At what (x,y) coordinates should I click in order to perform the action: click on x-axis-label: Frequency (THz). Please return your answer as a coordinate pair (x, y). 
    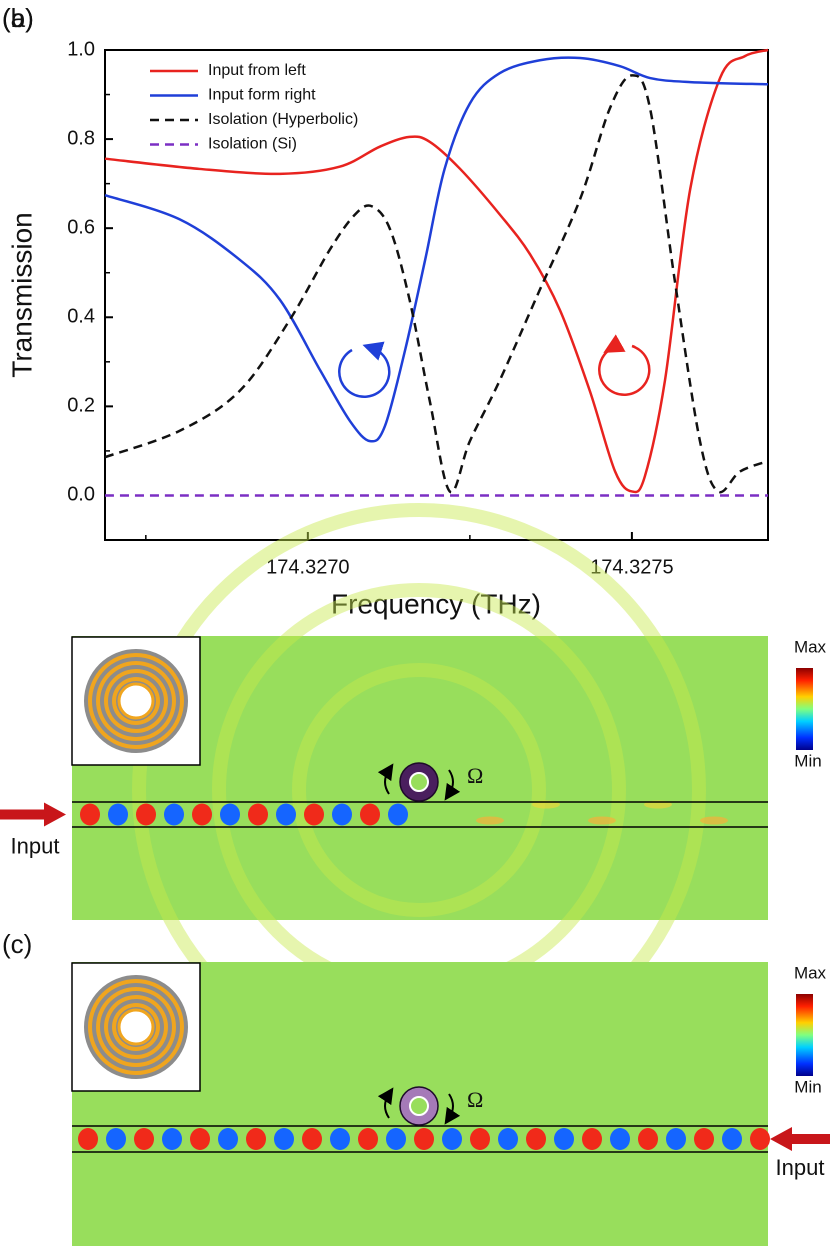
    Looking at the image, I should click on (436, 603).